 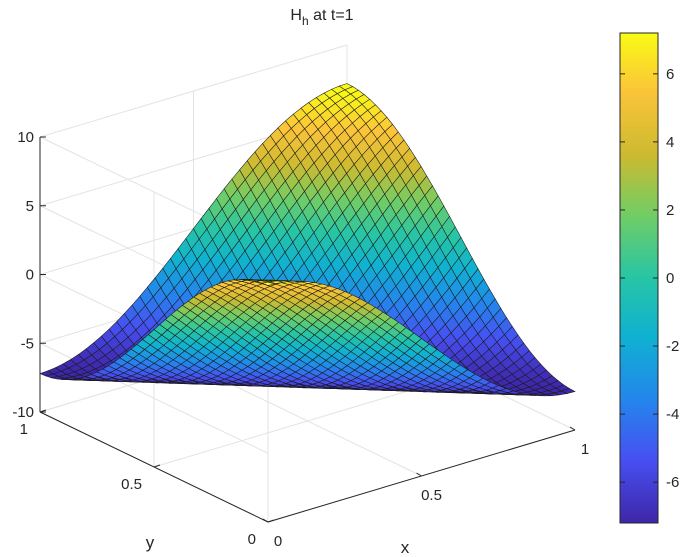 What do you see at coordinates (670, 74) in the screenshot?
I see `colorbar-tick-label: 6` at bounding box center [670, 74].